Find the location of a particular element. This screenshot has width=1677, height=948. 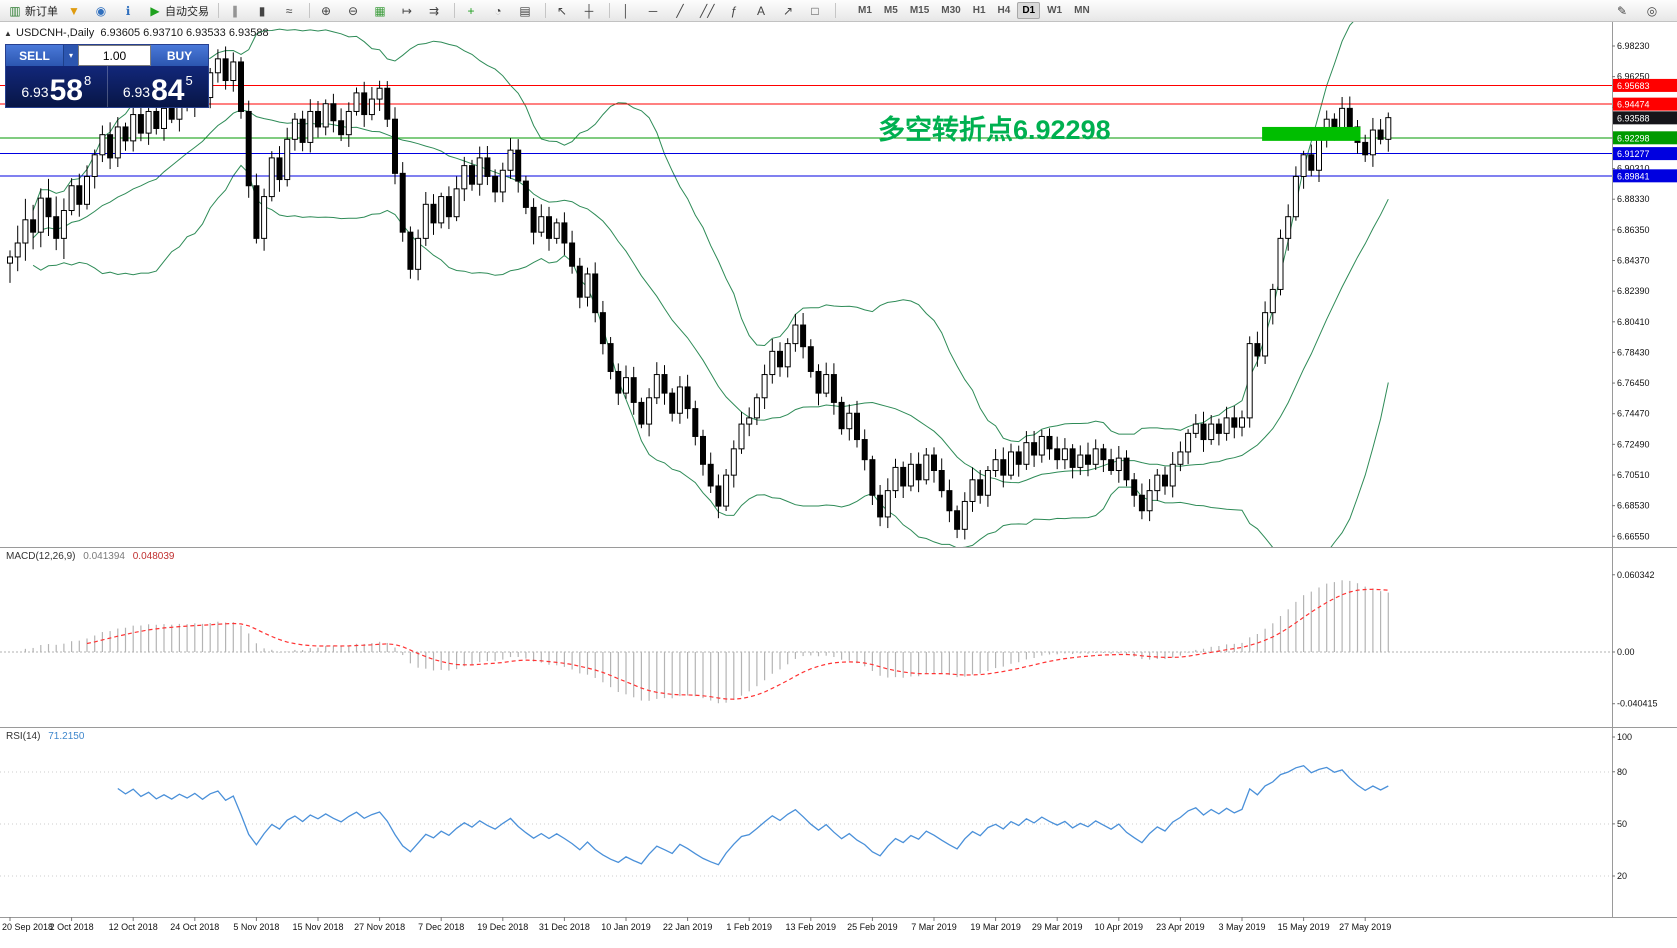

candlestick-mode-button: ▮ is located at coordinates (264, 11).